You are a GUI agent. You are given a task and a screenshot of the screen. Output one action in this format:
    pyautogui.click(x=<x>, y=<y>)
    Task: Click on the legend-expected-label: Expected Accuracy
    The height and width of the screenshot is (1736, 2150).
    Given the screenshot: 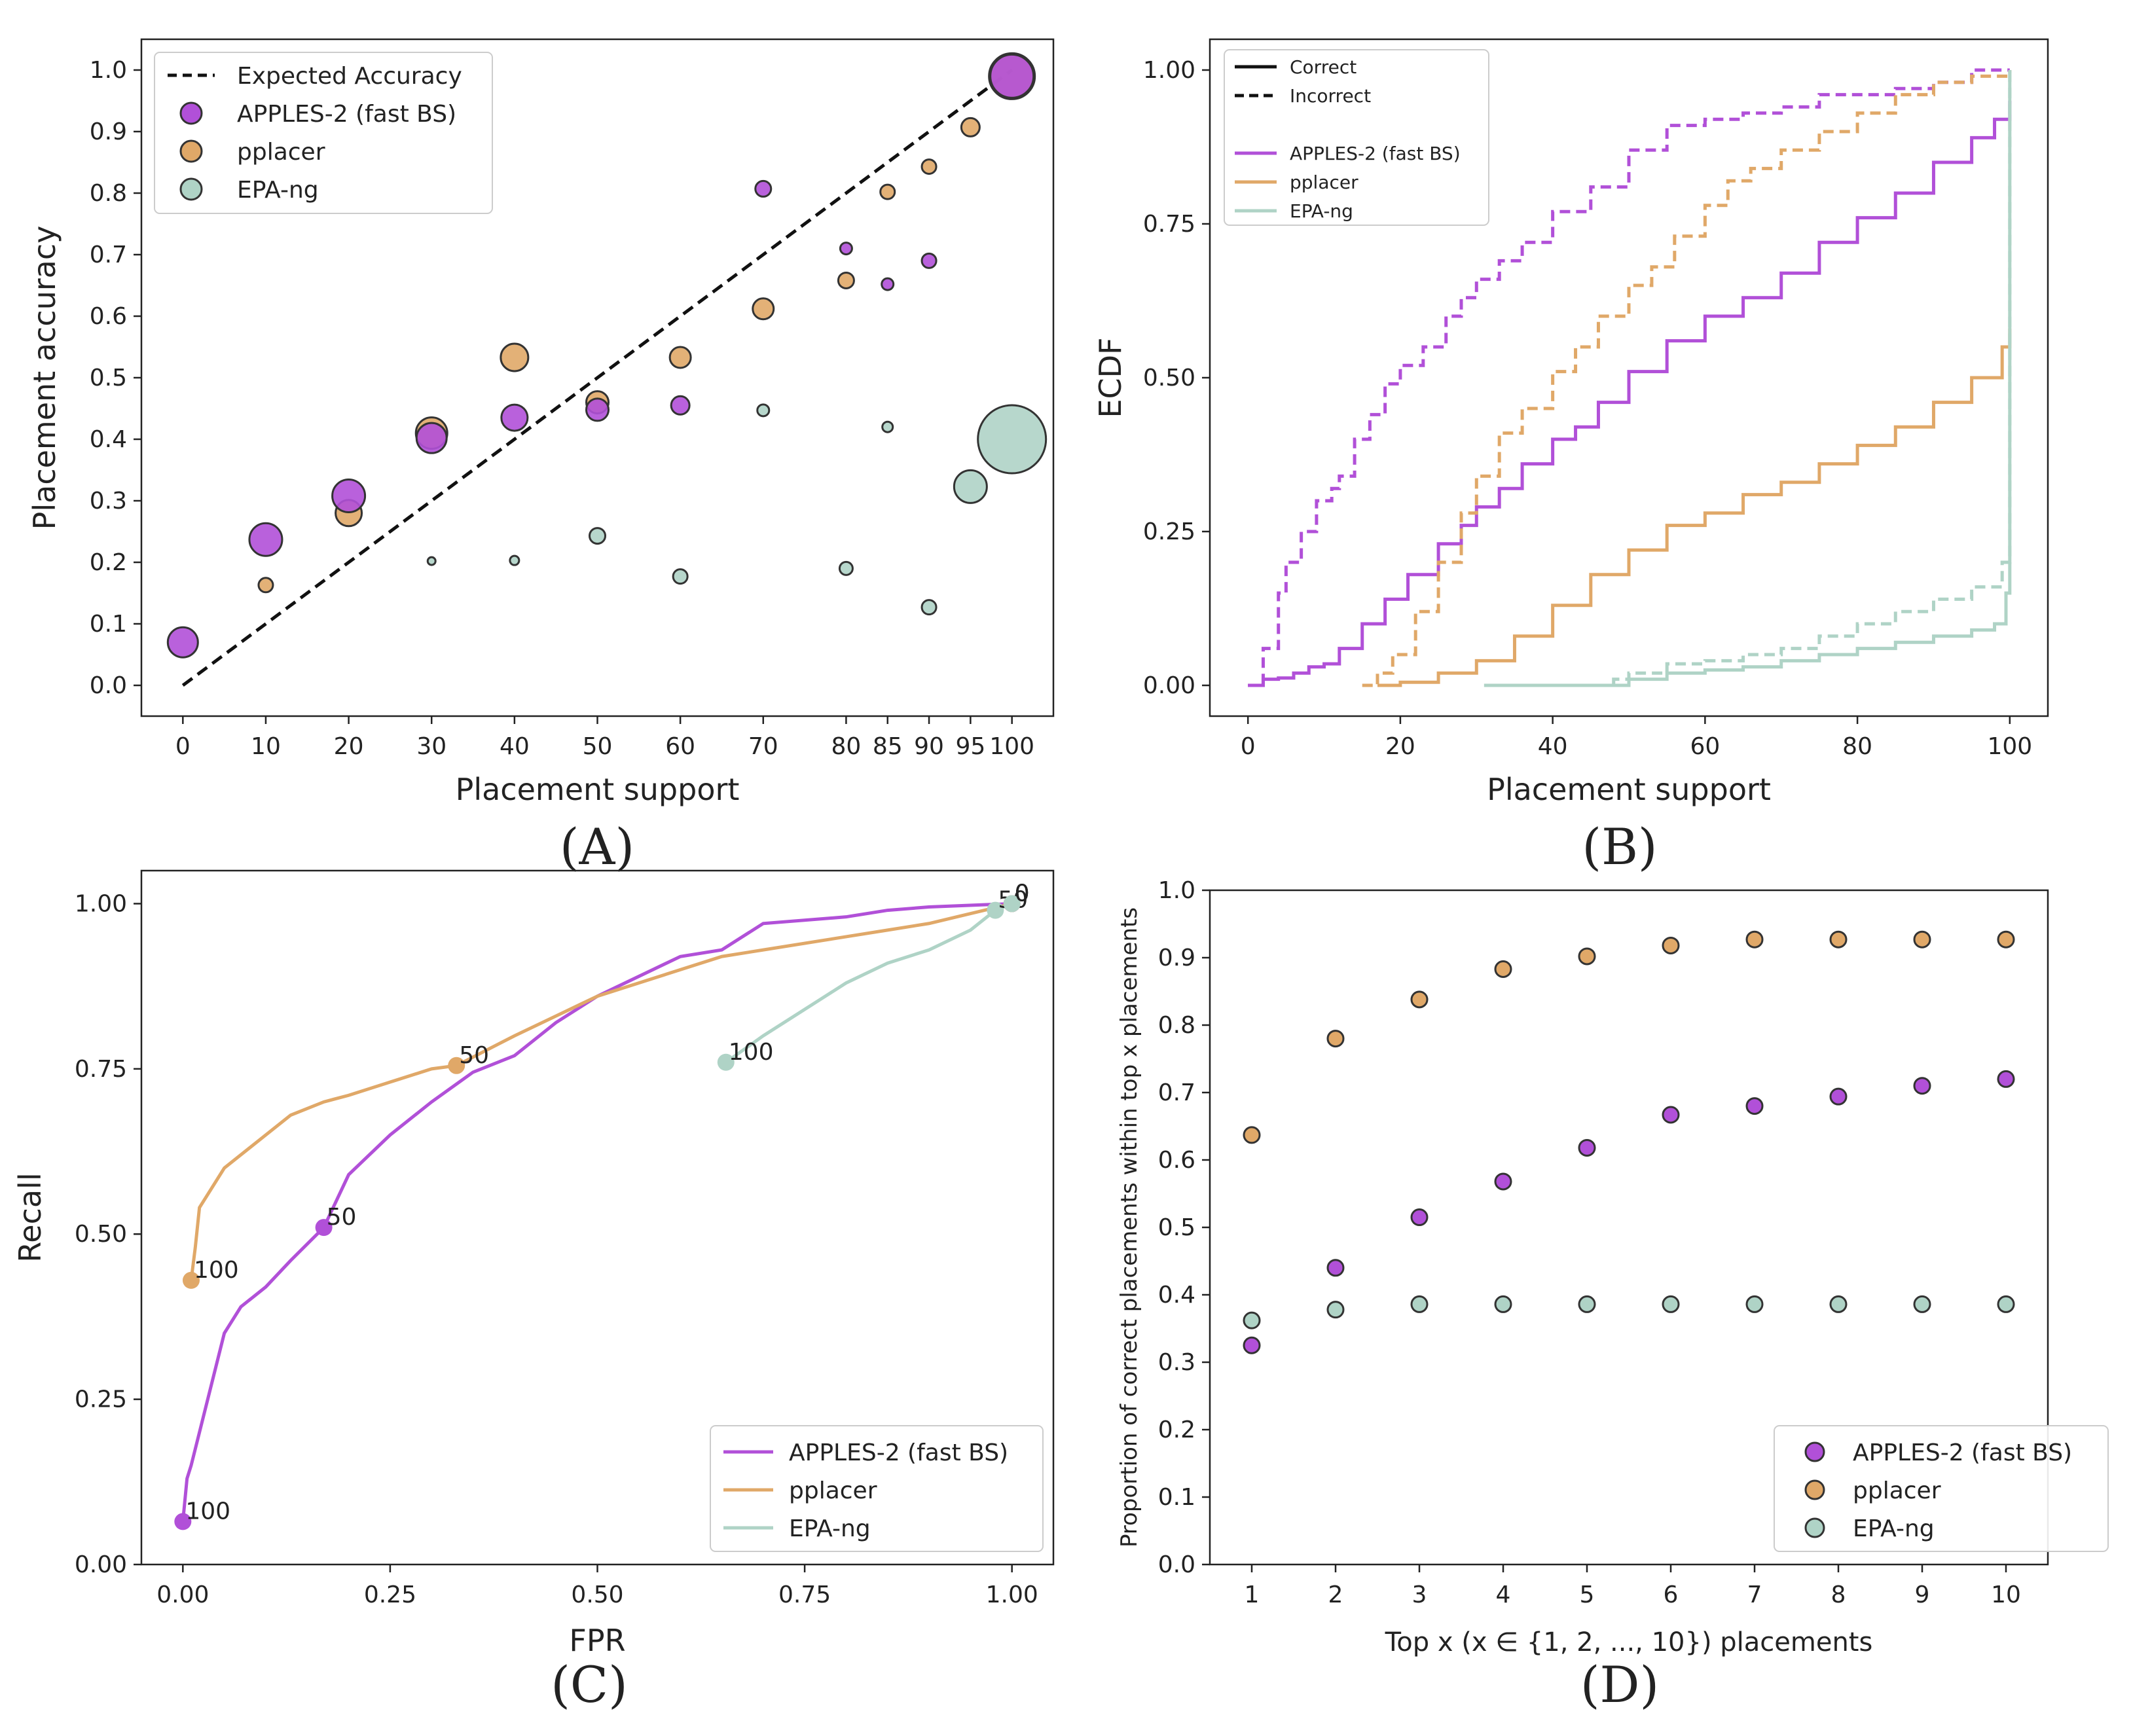 What is the action you would take?
    pyautogui.click(x=349, y=77)
    